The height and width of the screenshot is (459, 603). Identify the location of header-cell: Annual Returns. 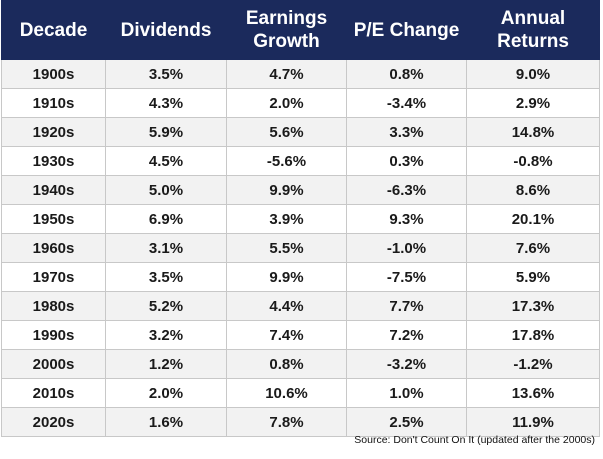
(533, 30).